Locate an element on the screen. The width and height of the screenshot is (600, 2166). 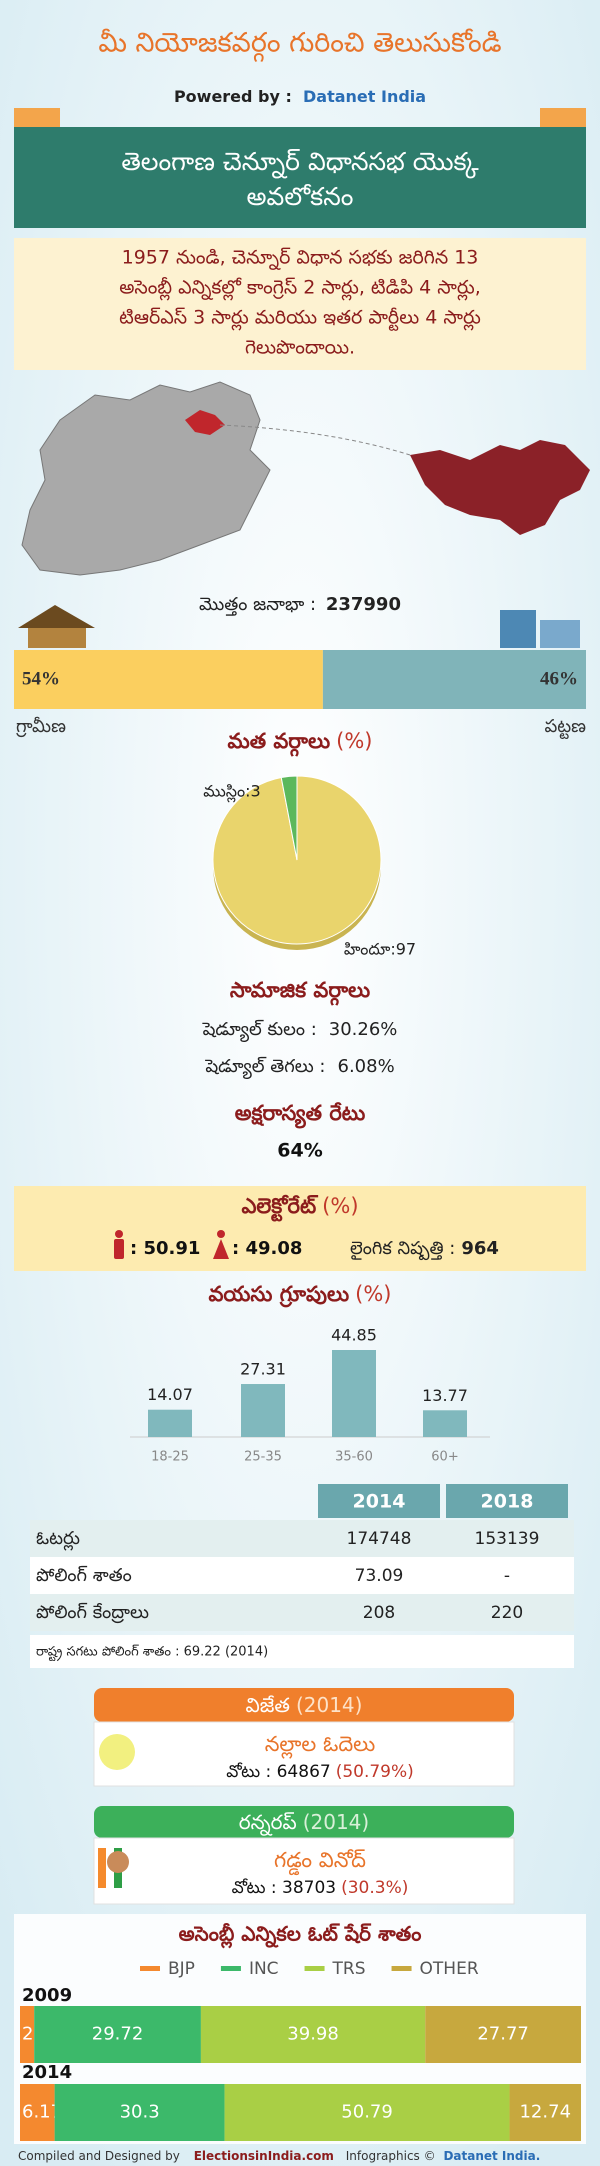
segment-label: 50.79 is located at coordinates (367, 2112).